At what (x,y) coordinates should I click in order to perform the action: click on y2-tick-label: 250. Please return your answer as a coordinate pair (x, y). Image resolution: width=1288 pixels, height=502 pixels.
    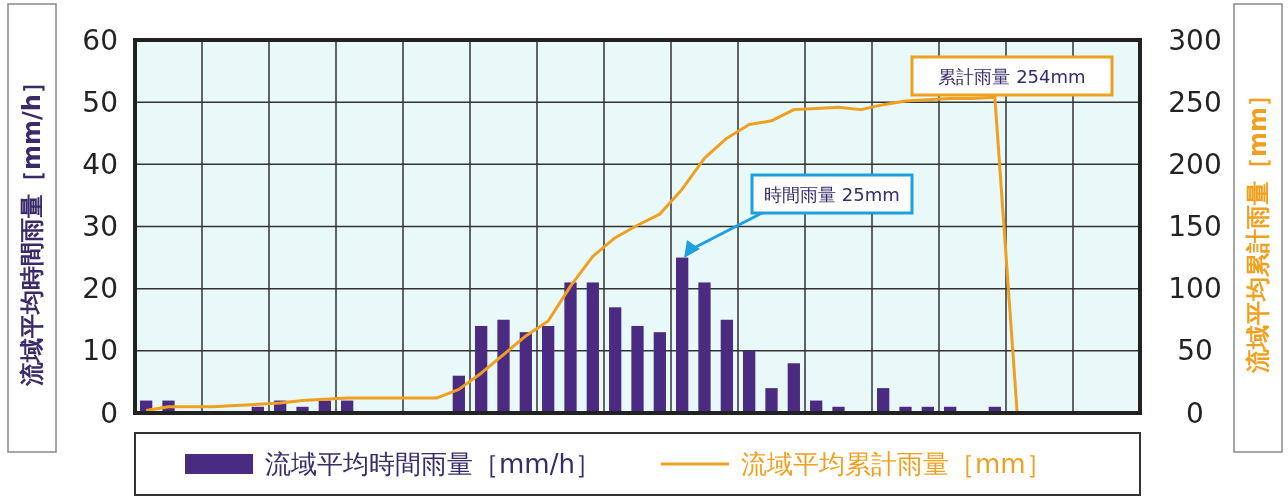
    Looking at the image, I should click on (1195, 102).